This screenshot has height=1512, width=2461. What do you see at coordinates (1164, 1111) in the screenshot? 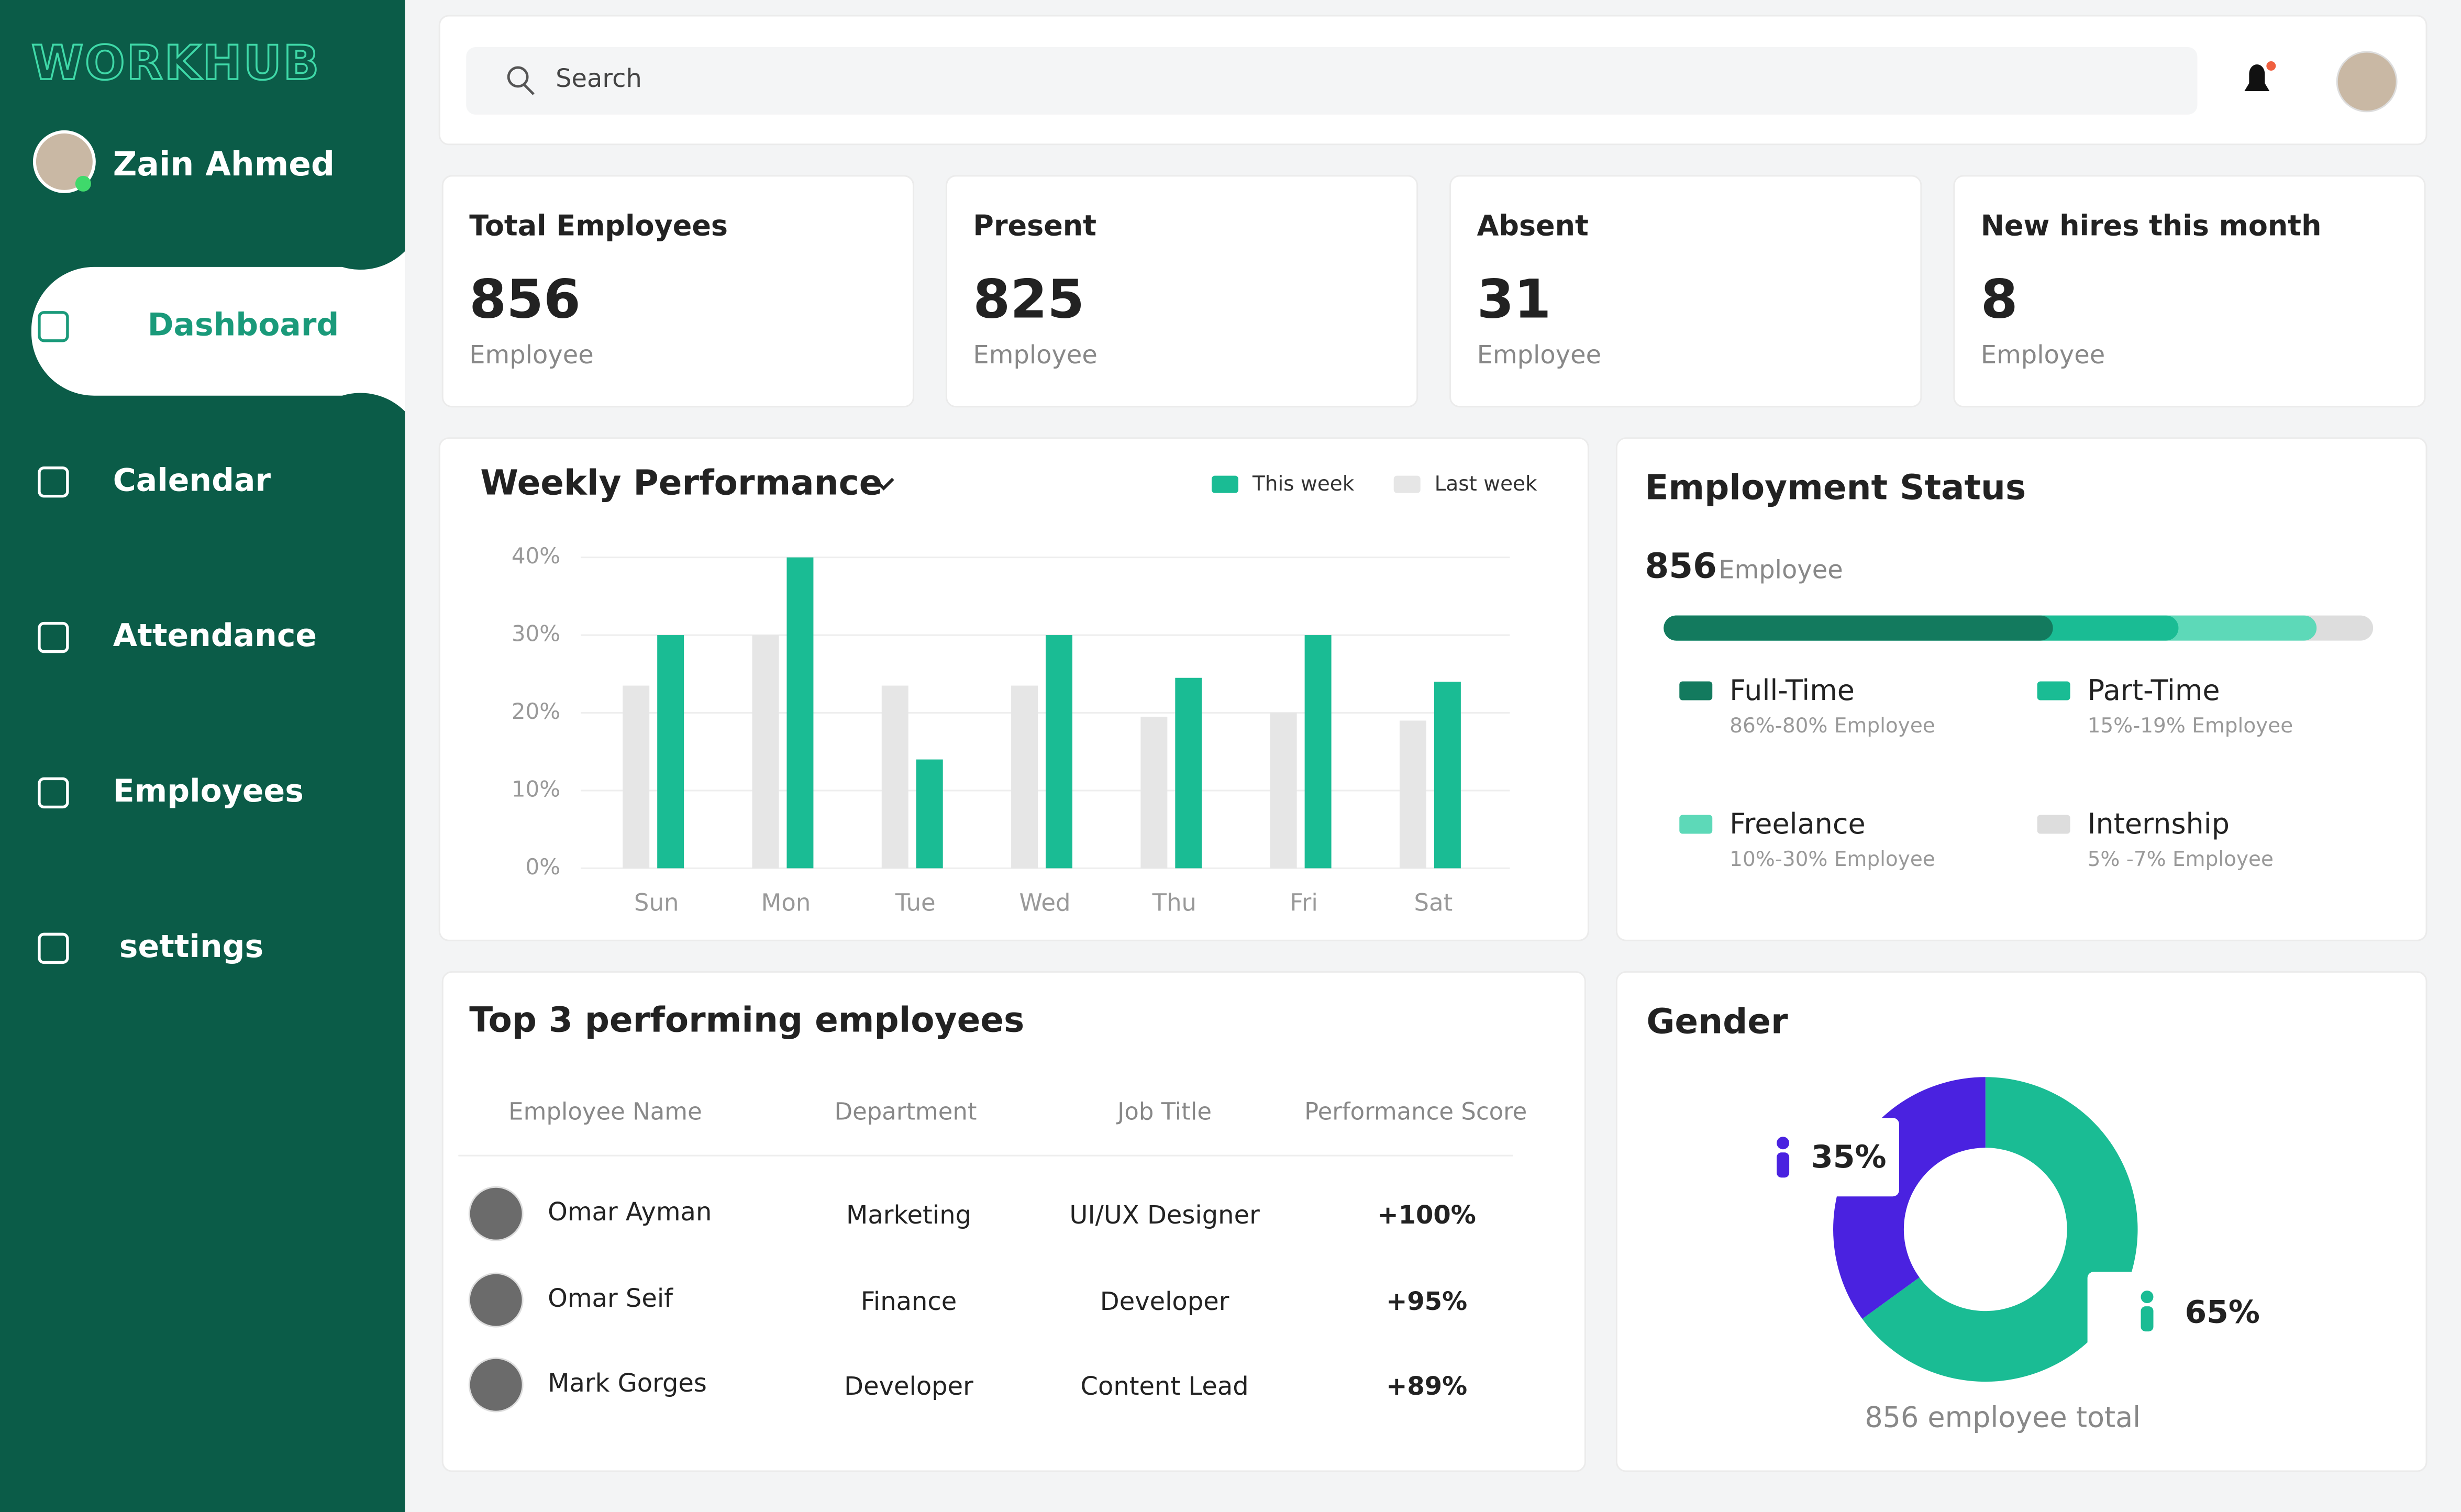
I see `column-header: Job Title` at bounding box center [1164, 1111].